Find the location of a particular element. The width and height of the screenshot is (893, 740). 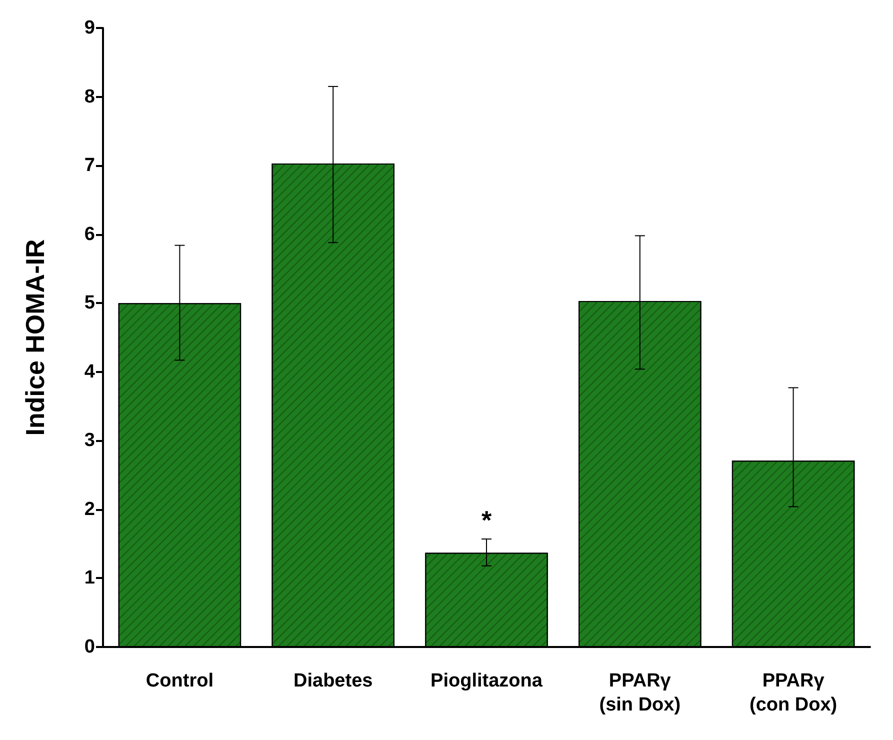

x-tick-label: PPARγ (sin Dox) is located at coordinates (640, 693).